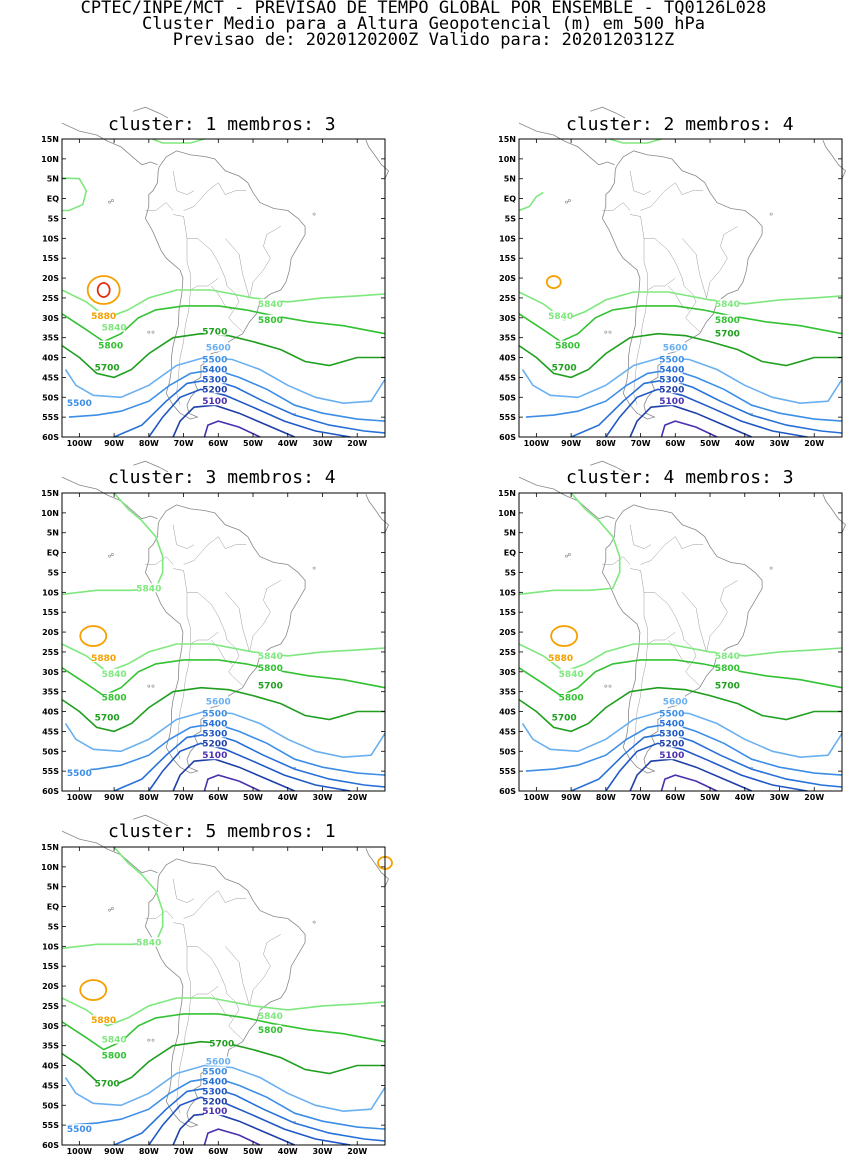  Describe the element at coordinates (214, 380) in the screenshot. I see `contour-label-5300: 5300` at that location.